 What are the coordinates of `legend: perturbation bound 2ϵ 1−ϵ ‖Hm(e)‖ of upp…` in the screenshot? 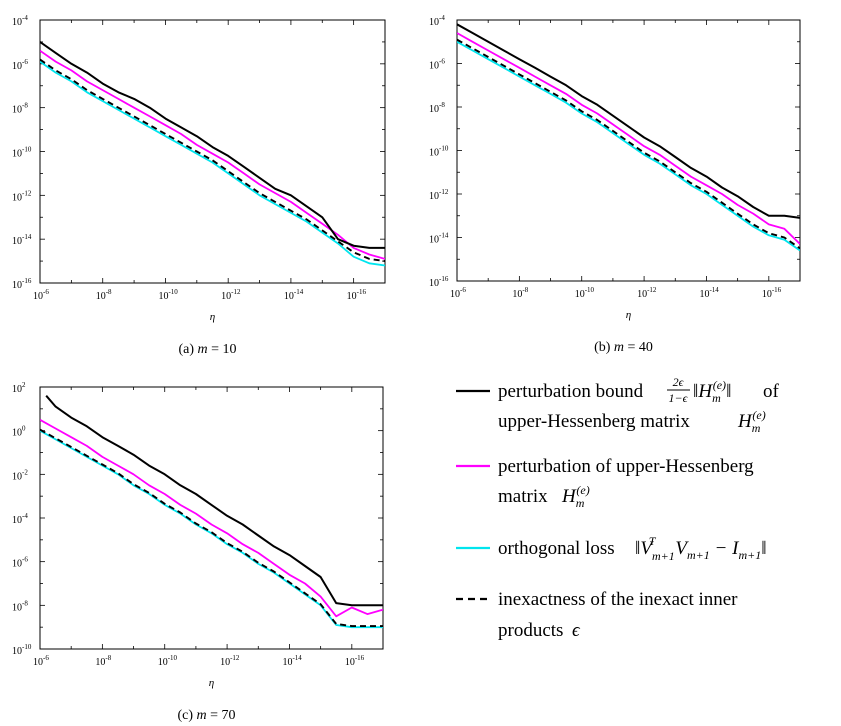 It's located at (618, 508).